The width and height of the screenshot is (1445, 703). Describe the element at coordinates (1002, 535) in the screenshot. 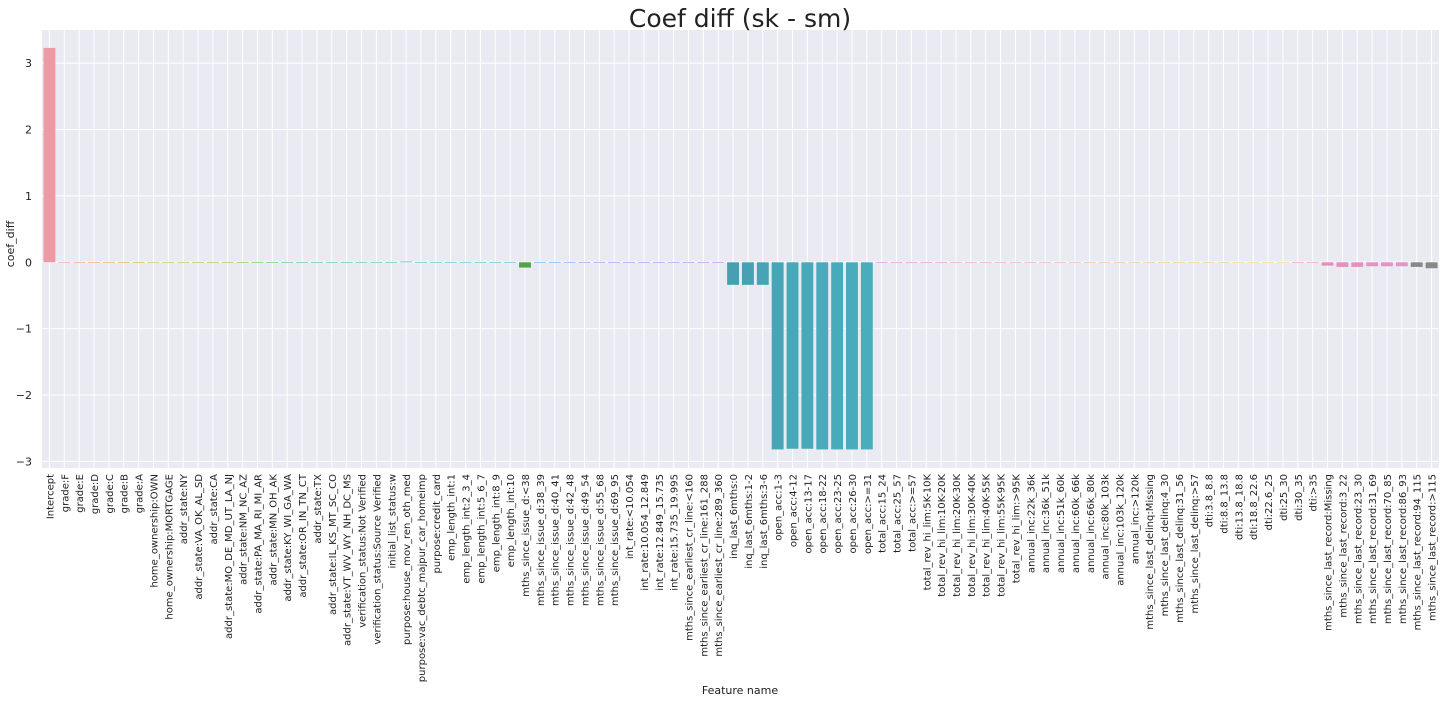

I see `x-tick-label: total_rev_hi_lim:55K-95K` at that location.